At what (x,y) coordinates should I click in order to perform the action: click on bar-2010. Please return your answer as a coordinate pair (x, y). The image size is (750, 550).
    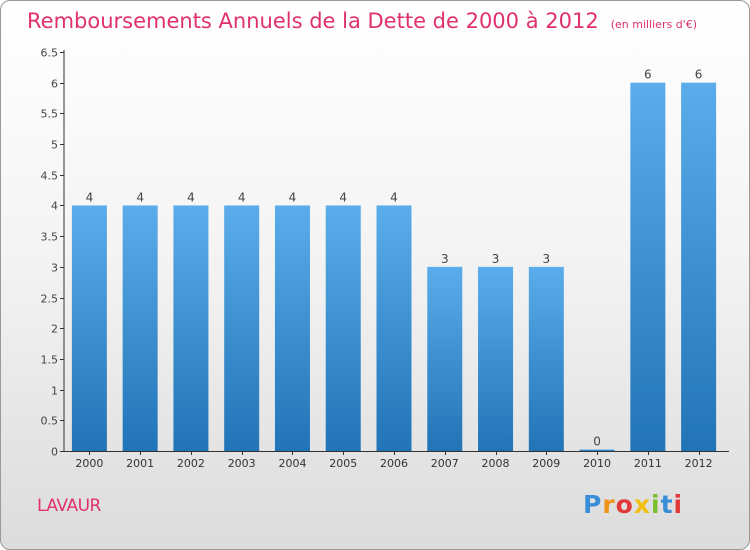
    Looking at the image, I should click on (597, 450).